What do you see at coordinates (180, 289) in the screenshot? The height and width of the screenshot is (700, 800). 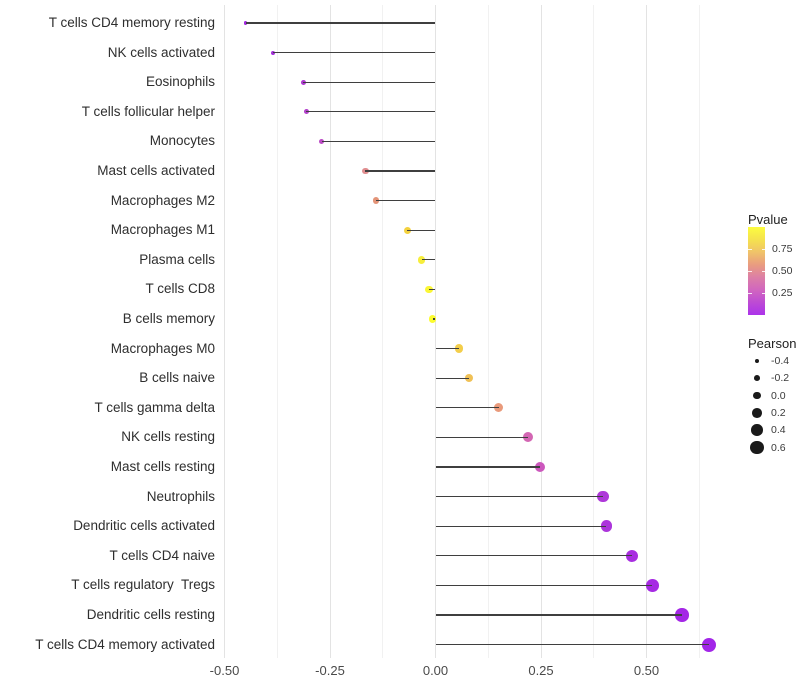 I see `y-axis-label: T cells CD8` at bounding box center [180, 289].